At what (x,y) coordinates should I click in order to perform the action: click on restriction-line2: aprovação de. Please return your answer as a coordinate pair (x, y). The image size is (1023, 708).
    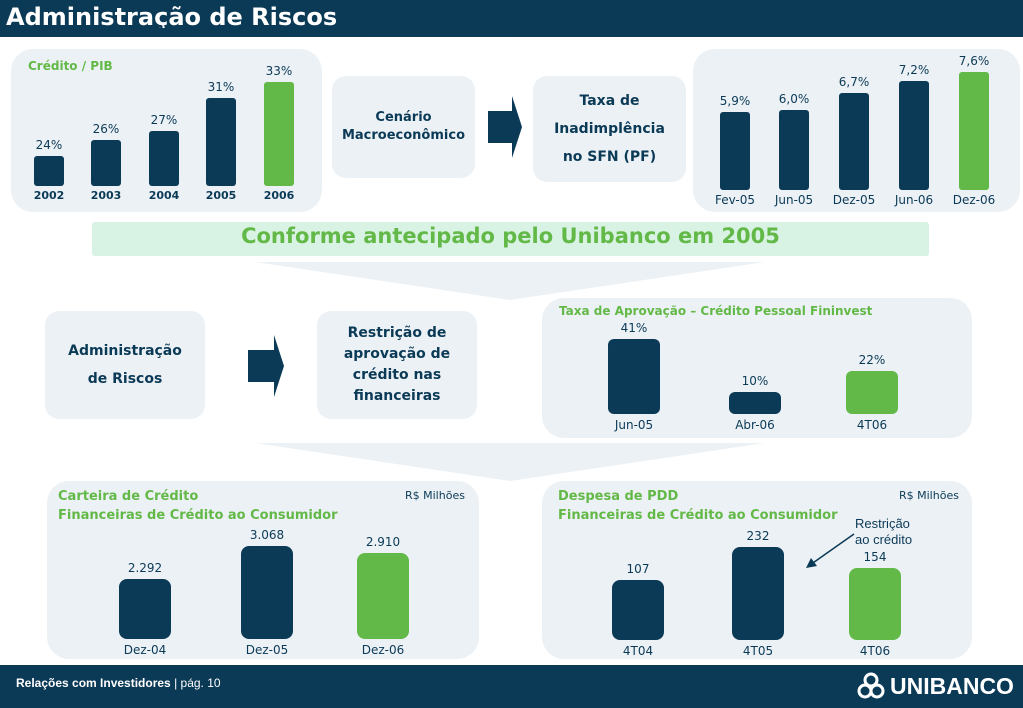
    Looking at the image, I should click on (397, 354).